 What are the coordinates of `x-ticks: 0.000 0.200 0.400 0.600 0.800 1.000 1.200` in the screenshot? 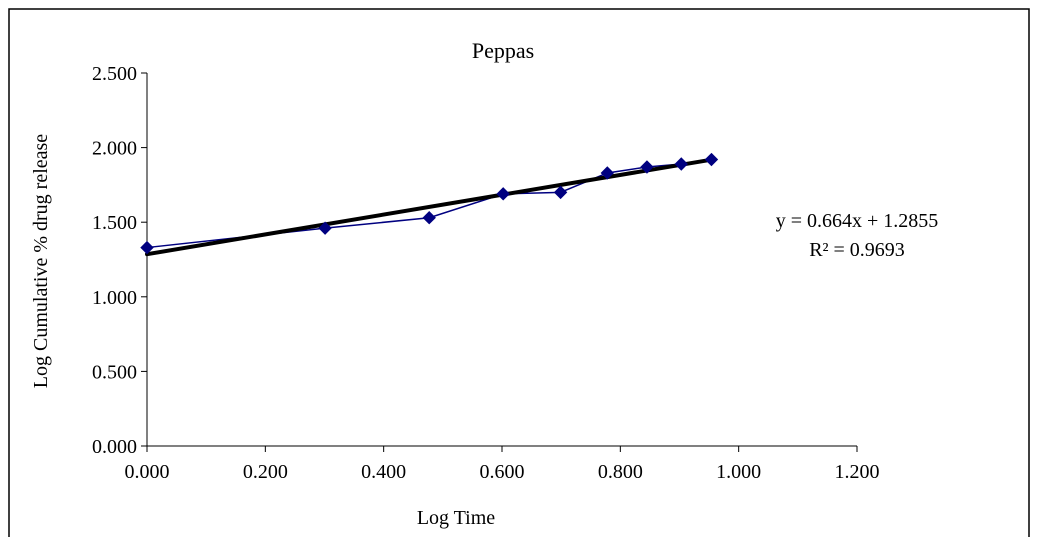 It's located at (502, 464).